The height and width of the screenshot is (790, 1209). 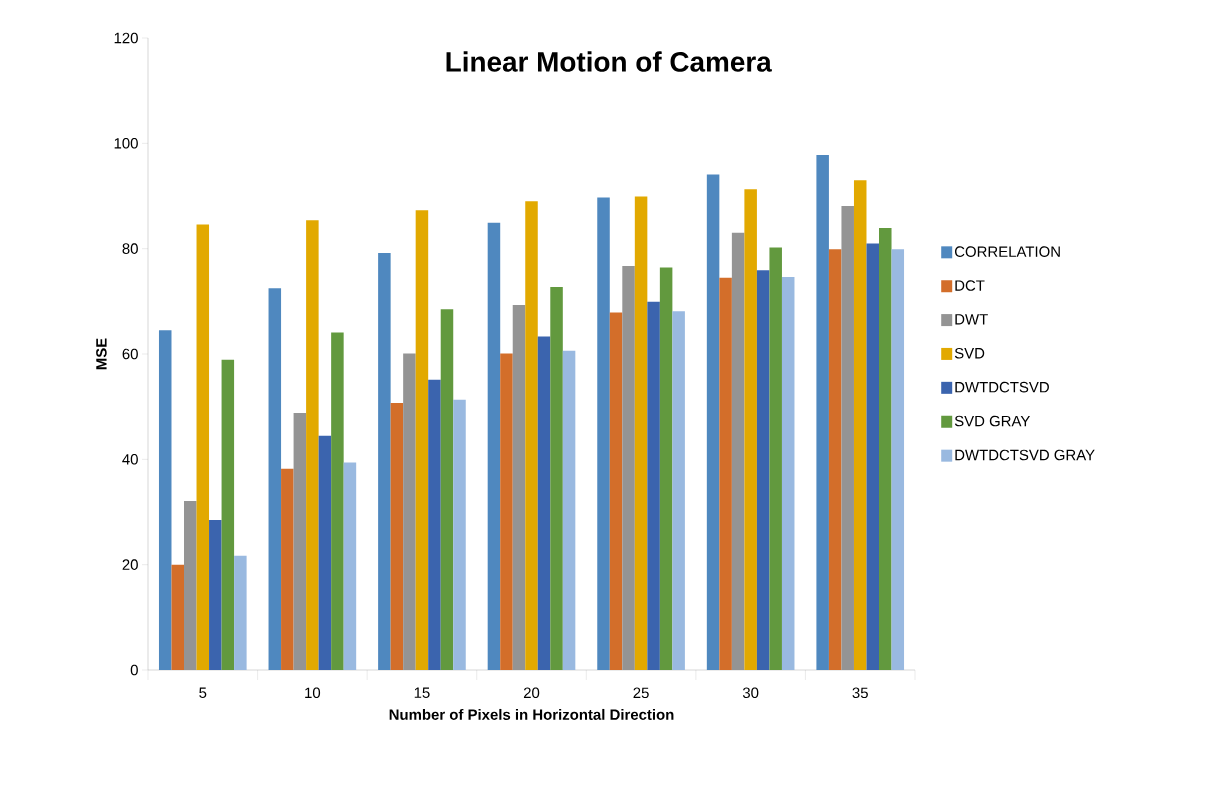 I want to click on y-tick-label: 80, so click(x=130, y=248).